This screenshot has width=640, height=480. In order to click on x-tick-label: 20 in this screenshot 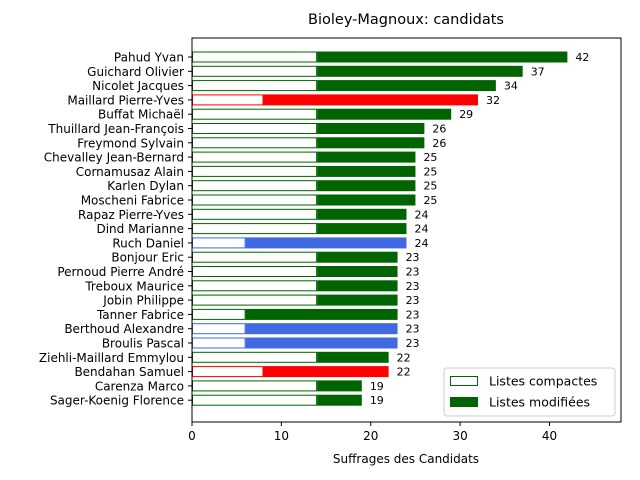, I will do `click(370, 436)`.